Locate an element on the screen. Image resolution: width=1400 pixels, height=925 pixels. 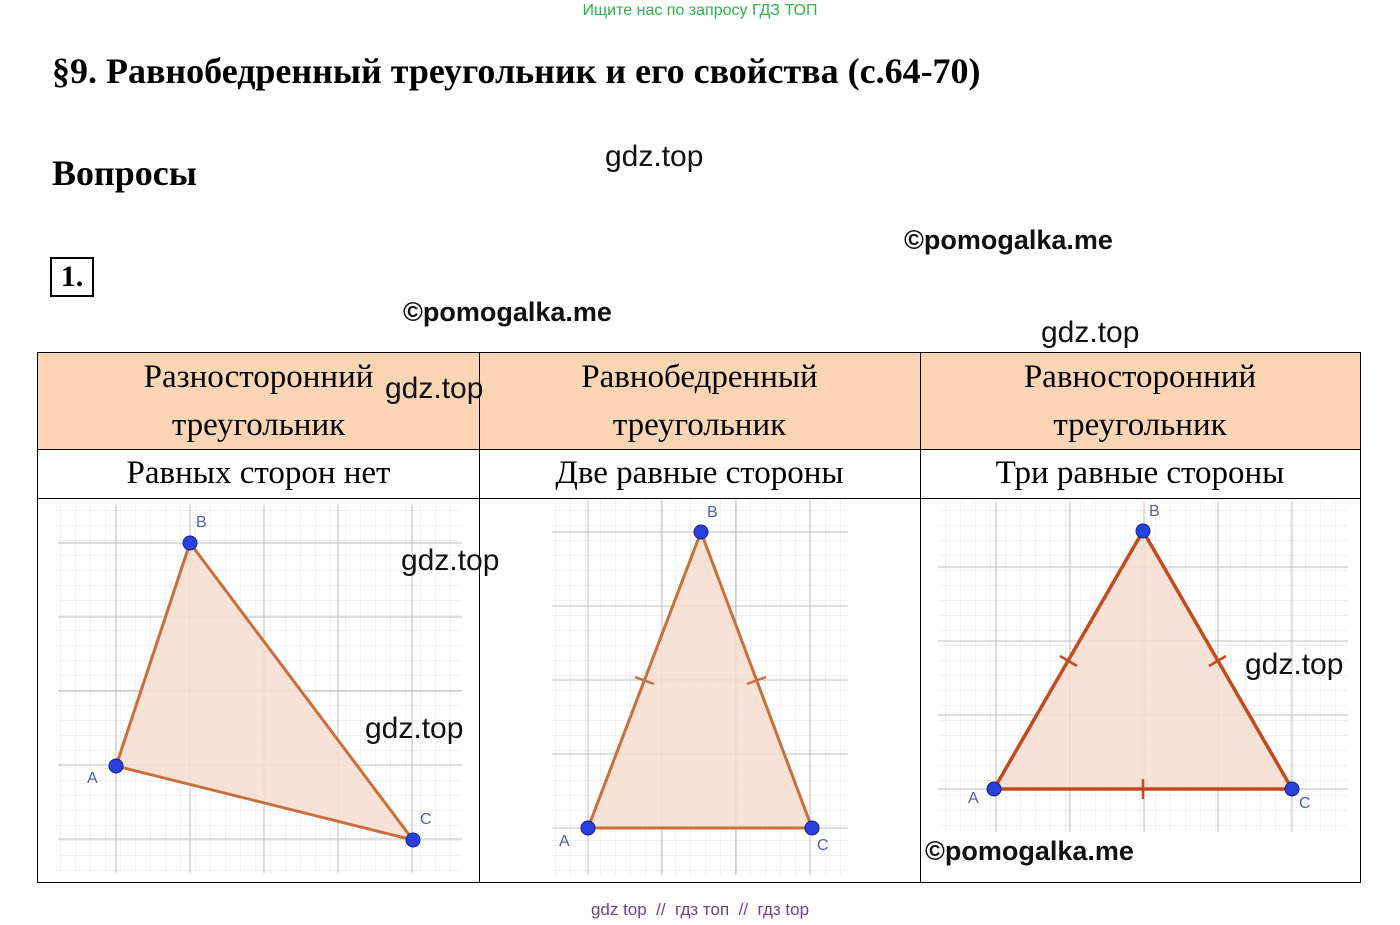
header-cell-equilateral: Равносторонний треугольник is located at coordinates (1140, 401).